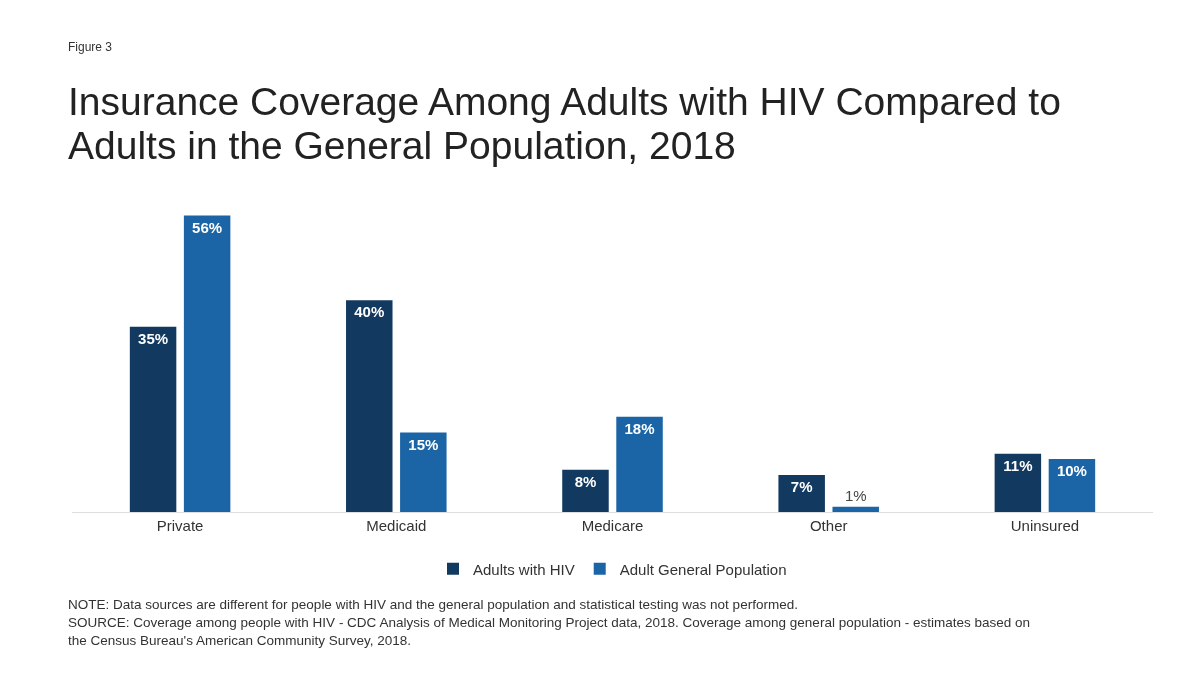 The height and width of the screenshot is (687, 1191). What do you see at coordinates (612, 525) in the screenshot?
I see `x-tick-label: Medicare` at bounding box center [612, 525].